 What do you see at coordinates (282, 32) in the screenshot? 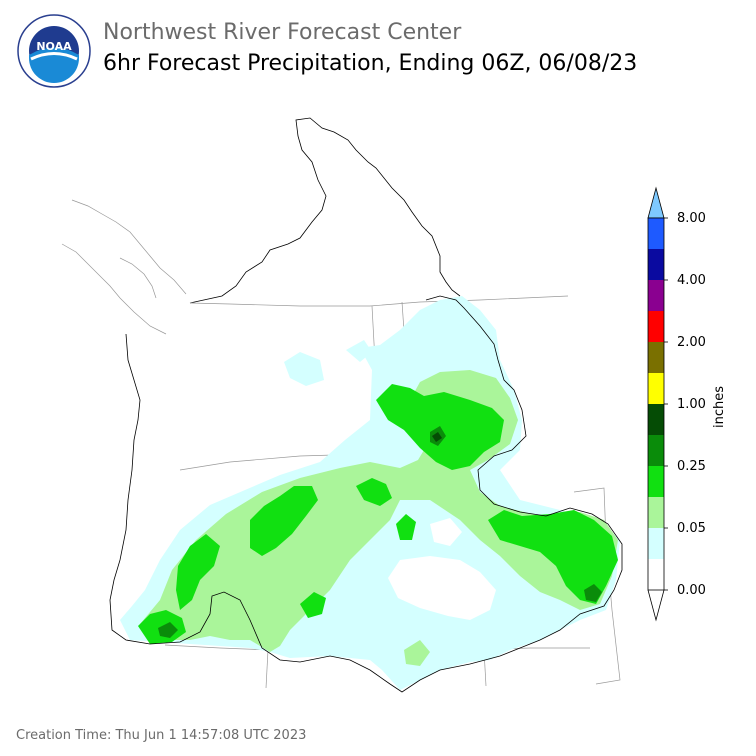
I see `page-title: Northwest River Forecast Center` at bounding box center [282, 32].